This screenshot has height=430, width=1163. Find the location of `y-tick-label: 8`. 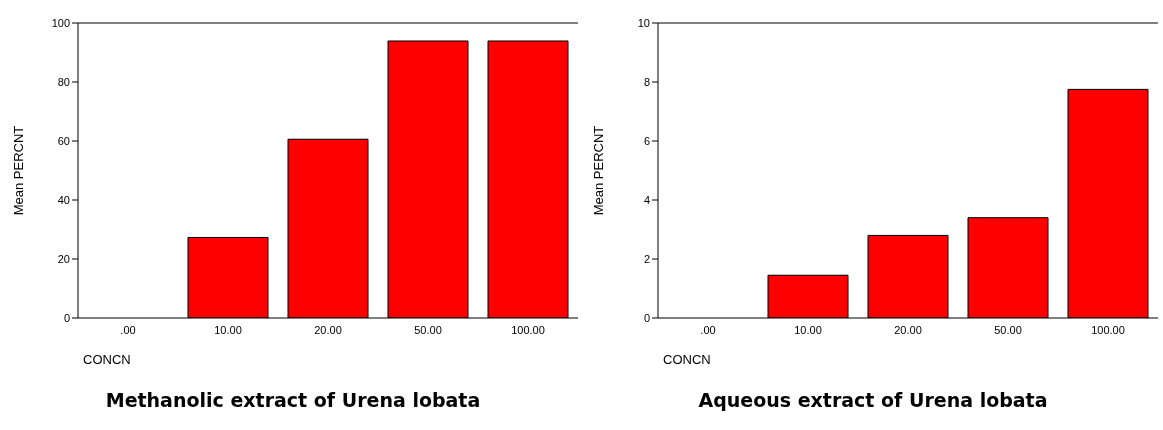

y-tick-label: 8 is located at coordinates (646, 81).